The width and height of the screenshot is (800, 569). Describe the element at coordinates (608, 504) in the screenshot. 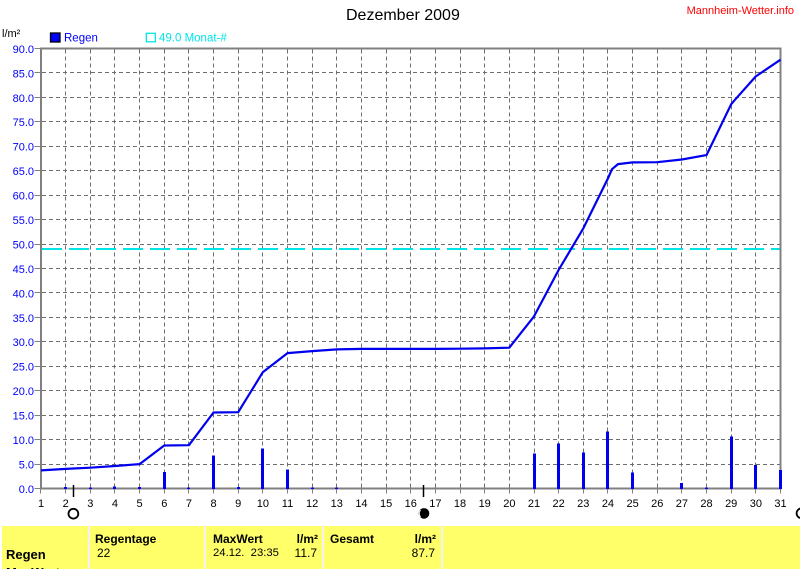

I see `svg-text: 24` at that location.